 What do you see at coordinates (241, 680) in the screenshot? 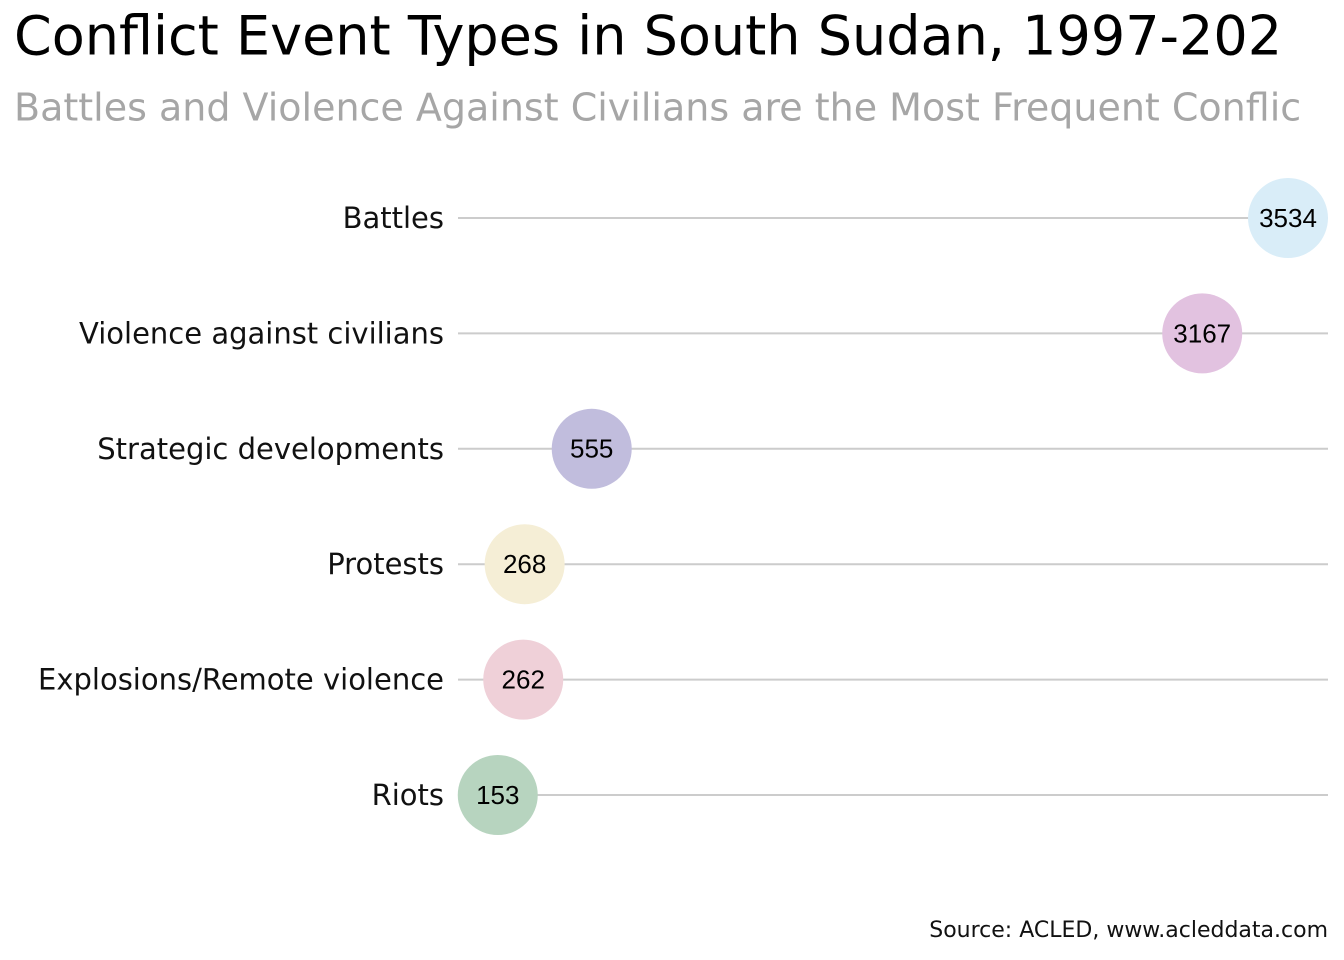
I see `category-label: Explosions/Remote violence` at bounding box center [241, 680].